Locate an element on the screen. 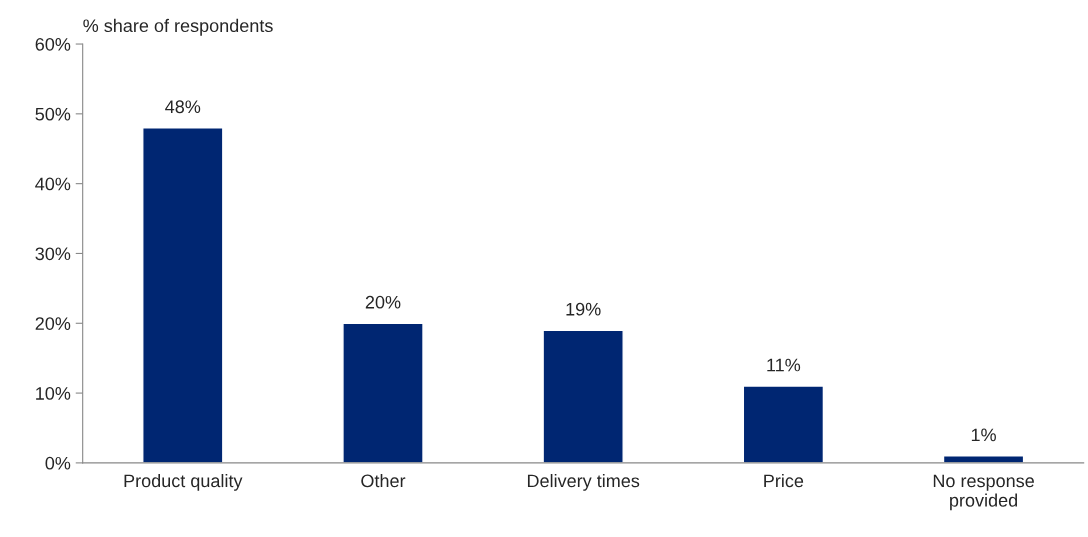  y-tick-label: 60% is located at coordinates (53, 44).